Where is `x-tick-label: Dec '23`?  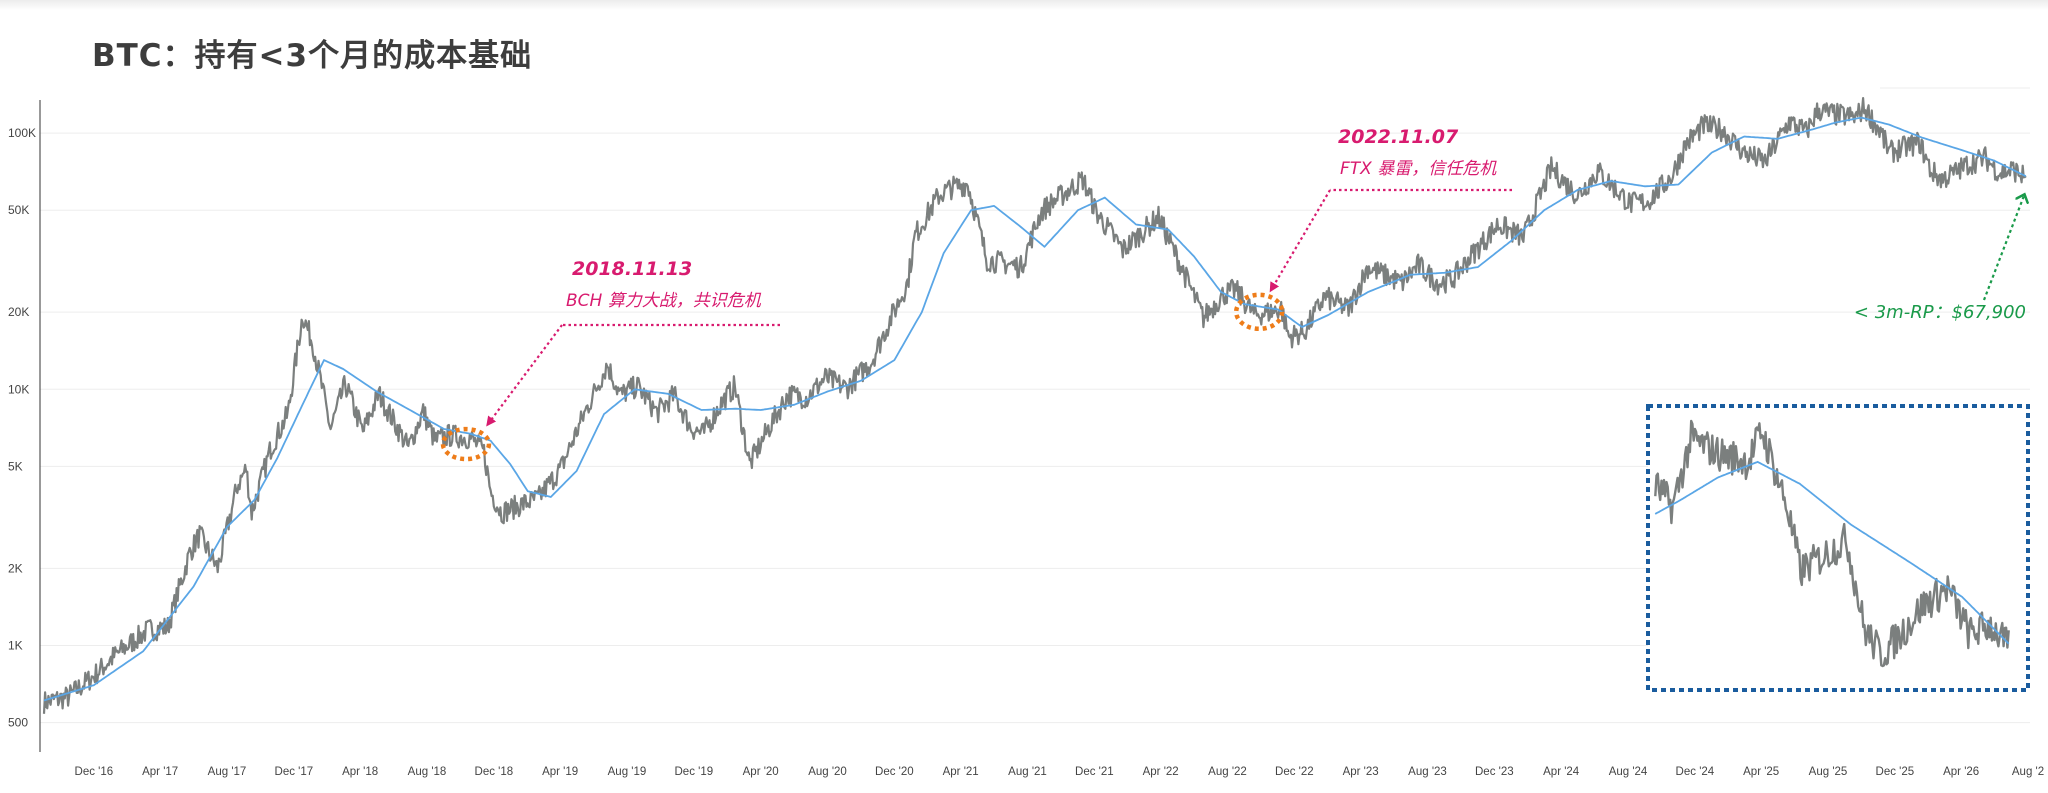
x-tick-label: Dec '23 is located at coordinates (1494, 772).